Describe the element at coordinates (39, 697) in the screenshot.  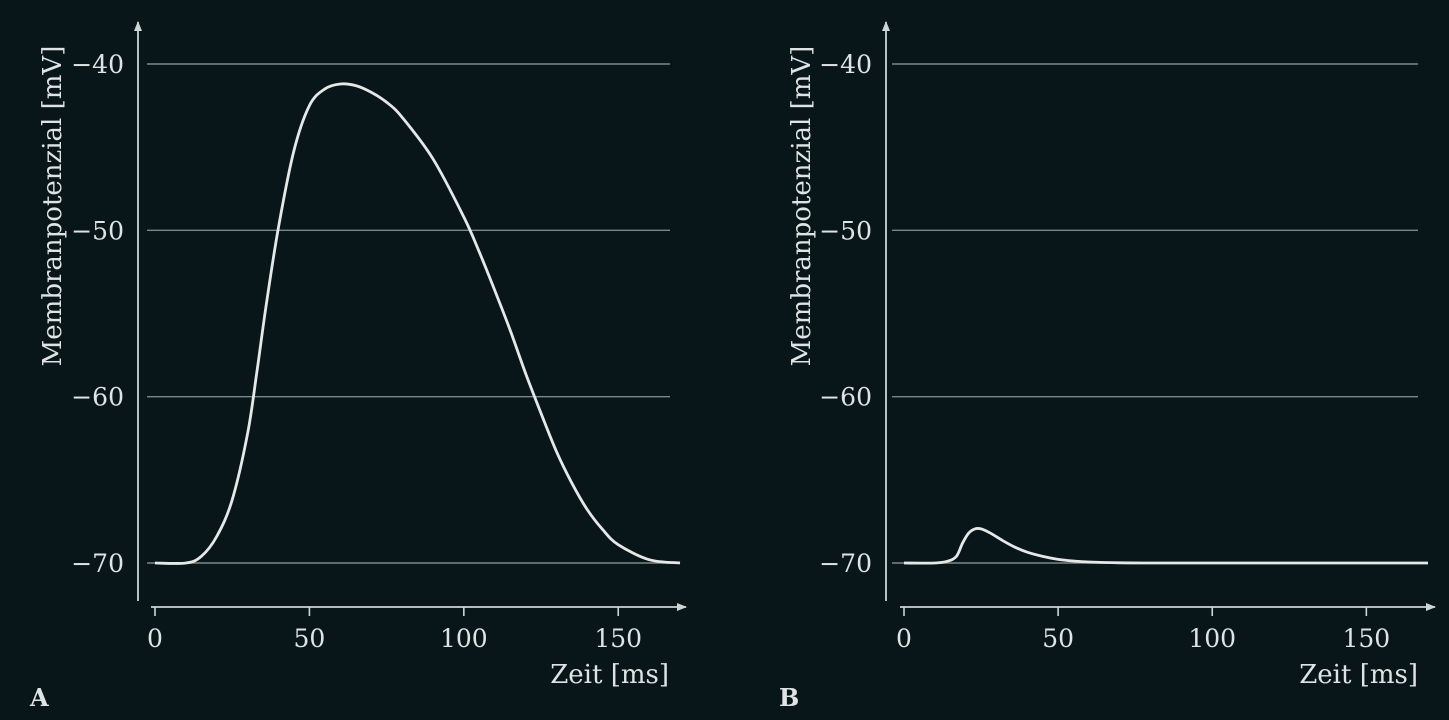
I see `panel-label: A` at that location.